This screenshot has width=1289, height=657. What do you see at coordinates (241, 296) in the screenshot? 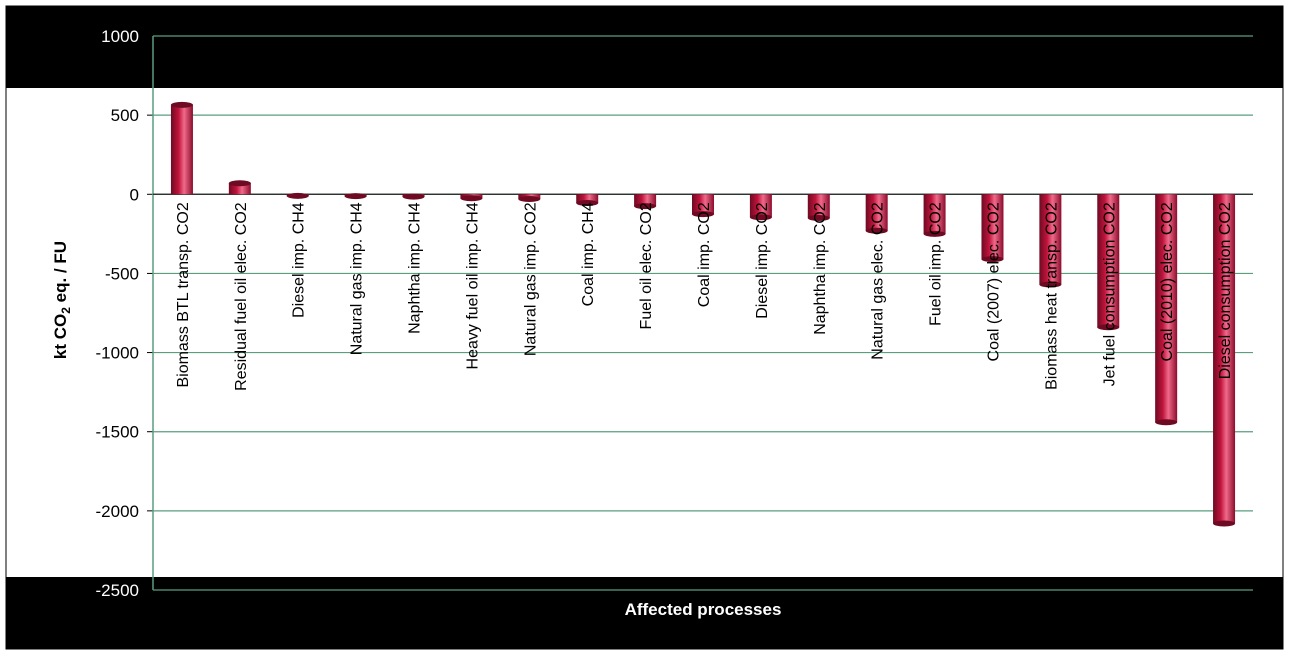
I see `x-tick-label: Residual fuel oil elec. CO2` at bounding box center [241, 296].